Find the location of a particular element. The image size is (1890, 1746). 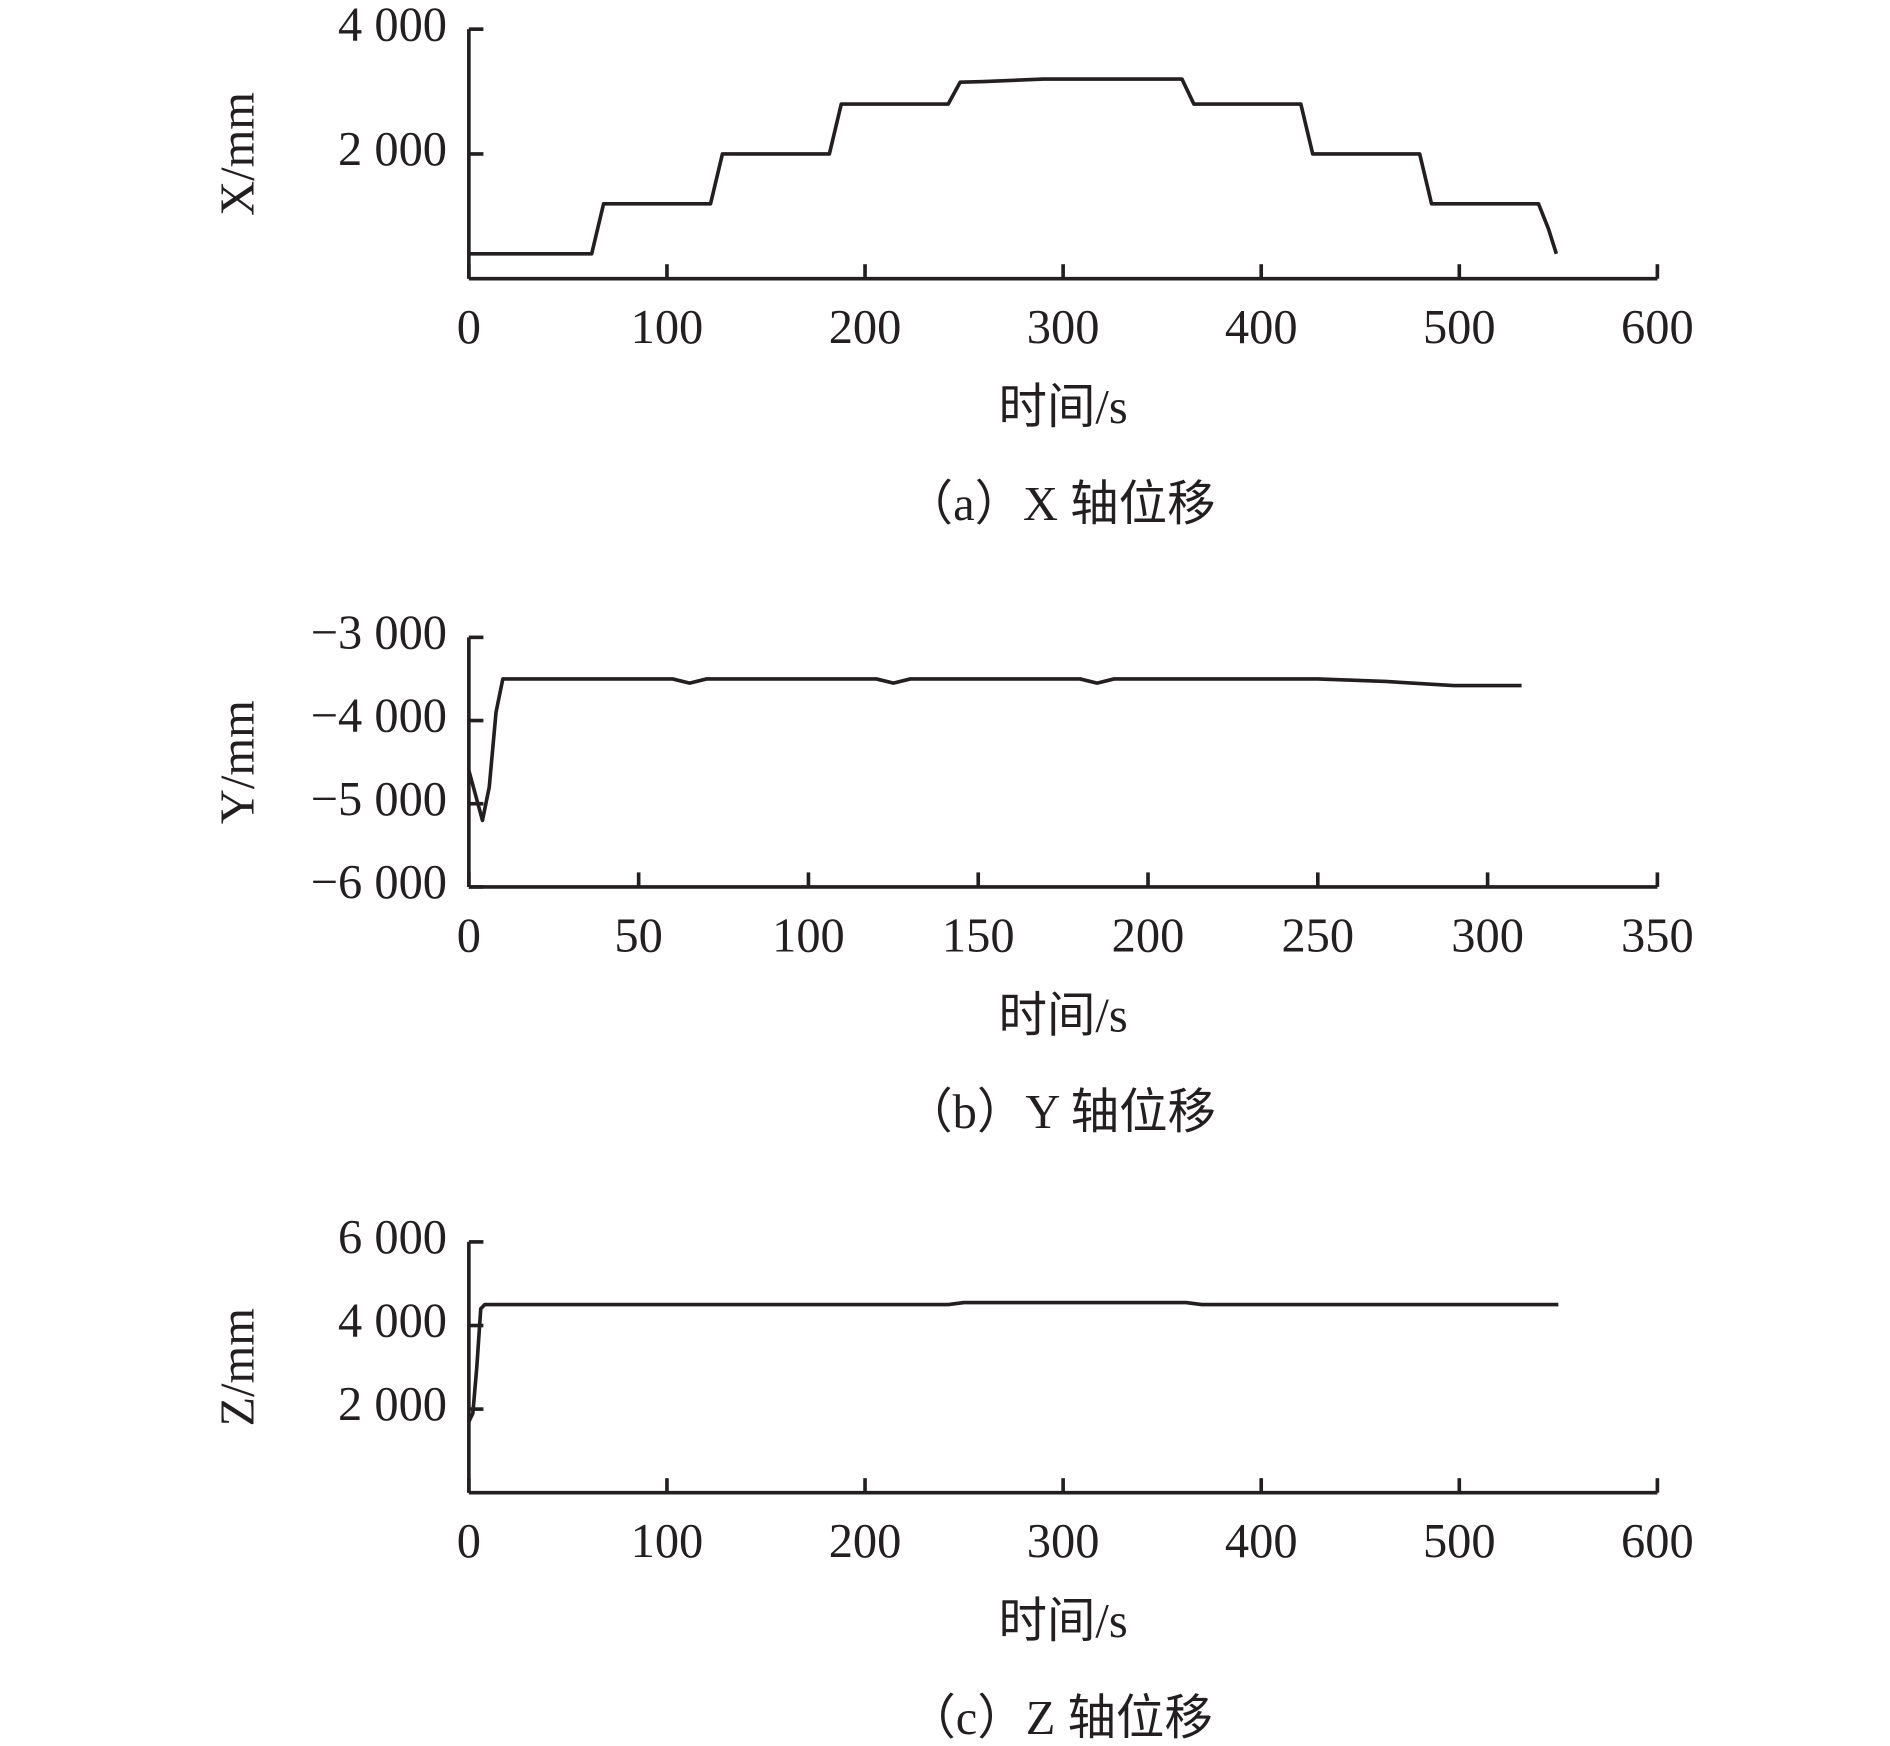

y-tick-label: −6 000 is located at coordinates (379, 882).